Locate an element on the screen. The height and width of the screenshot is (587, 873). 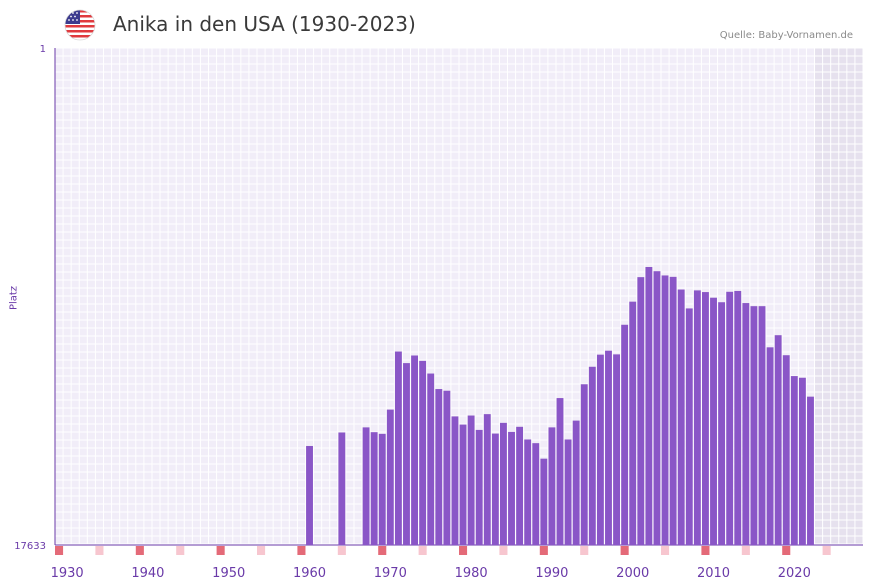
bar-1980 is located at coordinates (471, 480).